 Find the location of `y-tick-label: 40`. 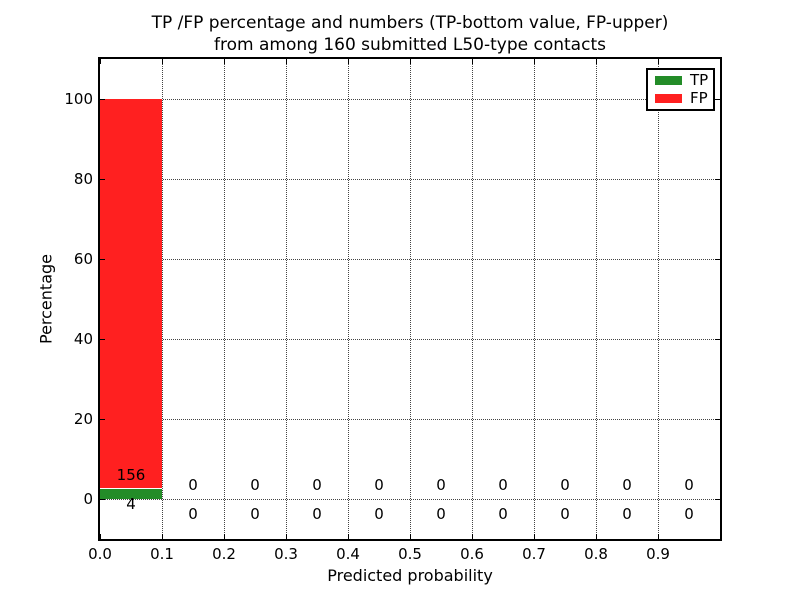

y-tick-label: 40 is located at coordinates (83, 339).